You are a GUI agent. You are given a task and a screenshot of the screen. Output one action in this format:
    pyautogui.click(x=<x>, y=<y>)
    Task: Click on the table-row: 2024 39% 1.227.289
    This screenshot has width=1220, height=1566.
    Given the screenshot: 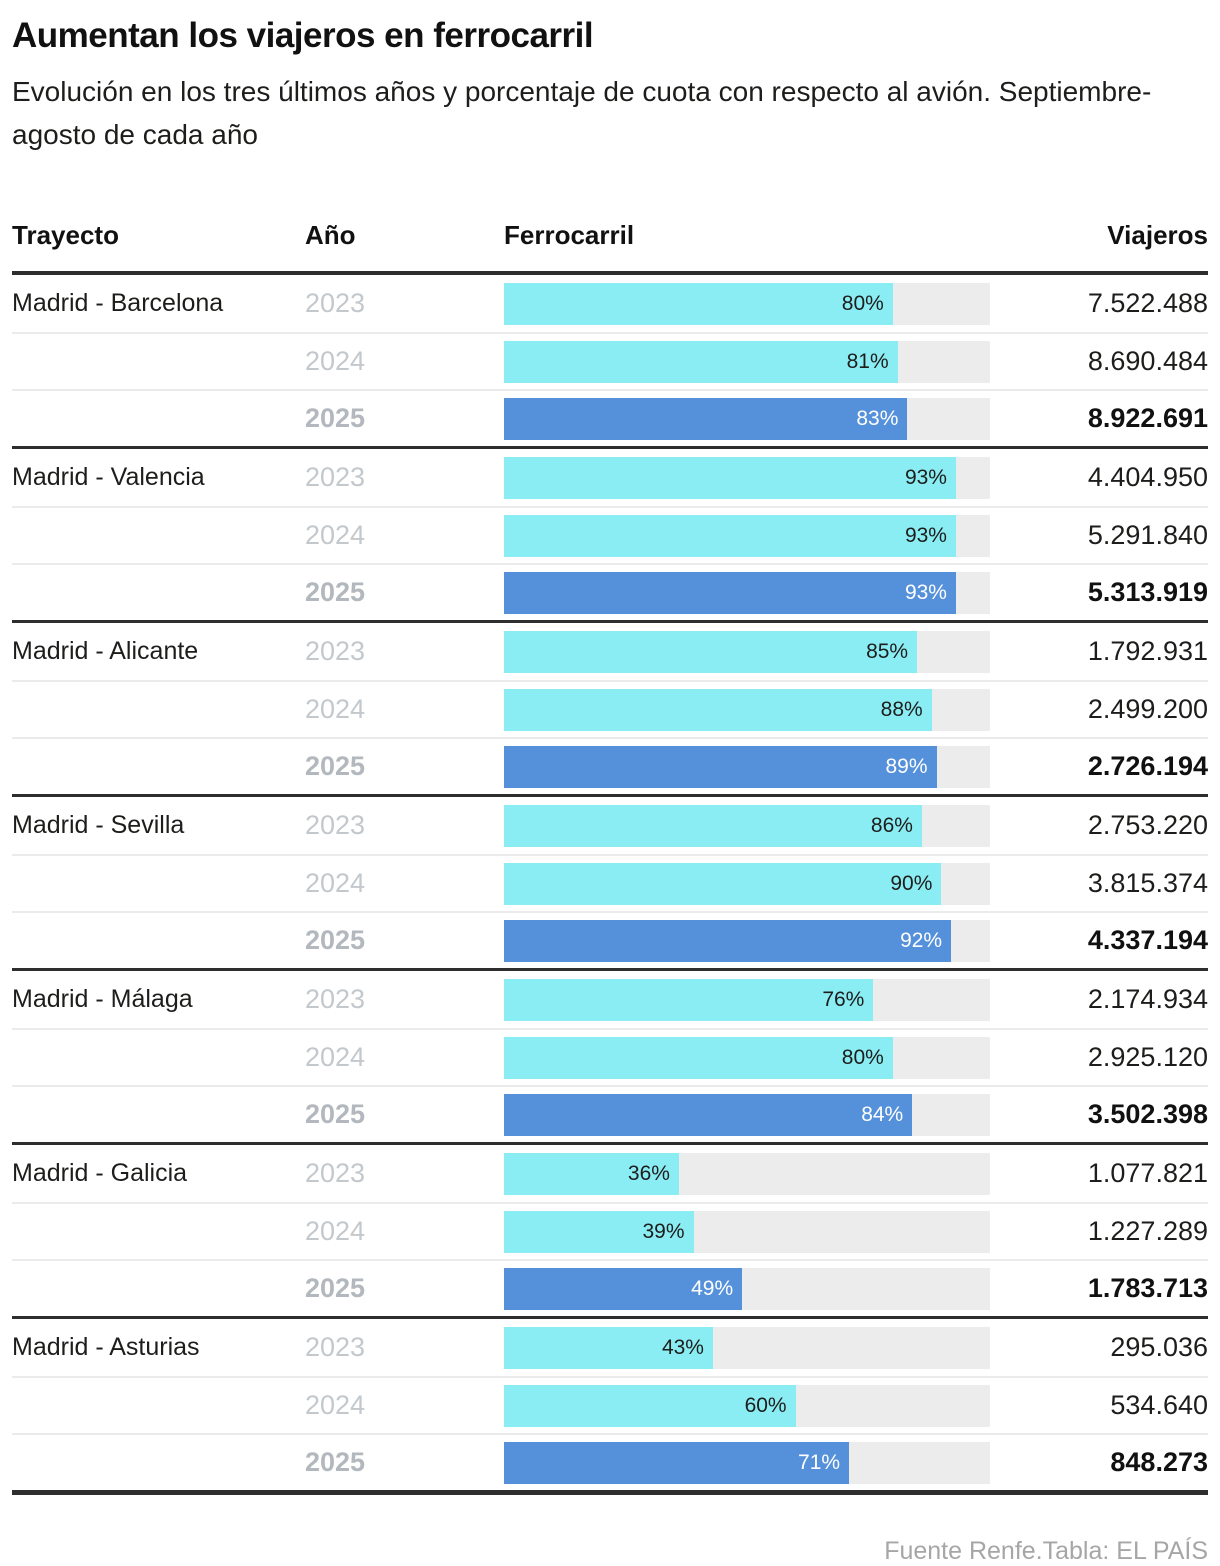 What is the action you would take?
    pyautogui.click(x=610, y=1230)
    